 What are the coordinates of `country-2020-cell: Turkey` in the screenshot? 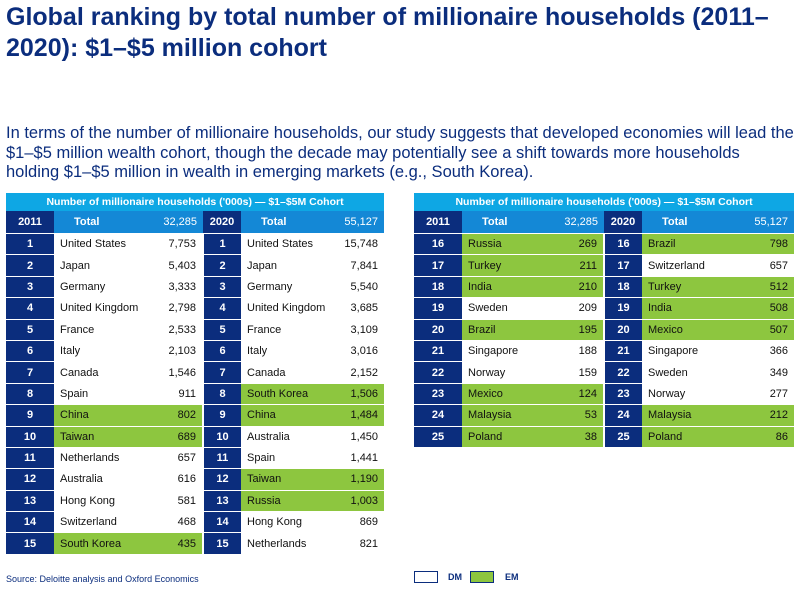 It's located at (689, 286).